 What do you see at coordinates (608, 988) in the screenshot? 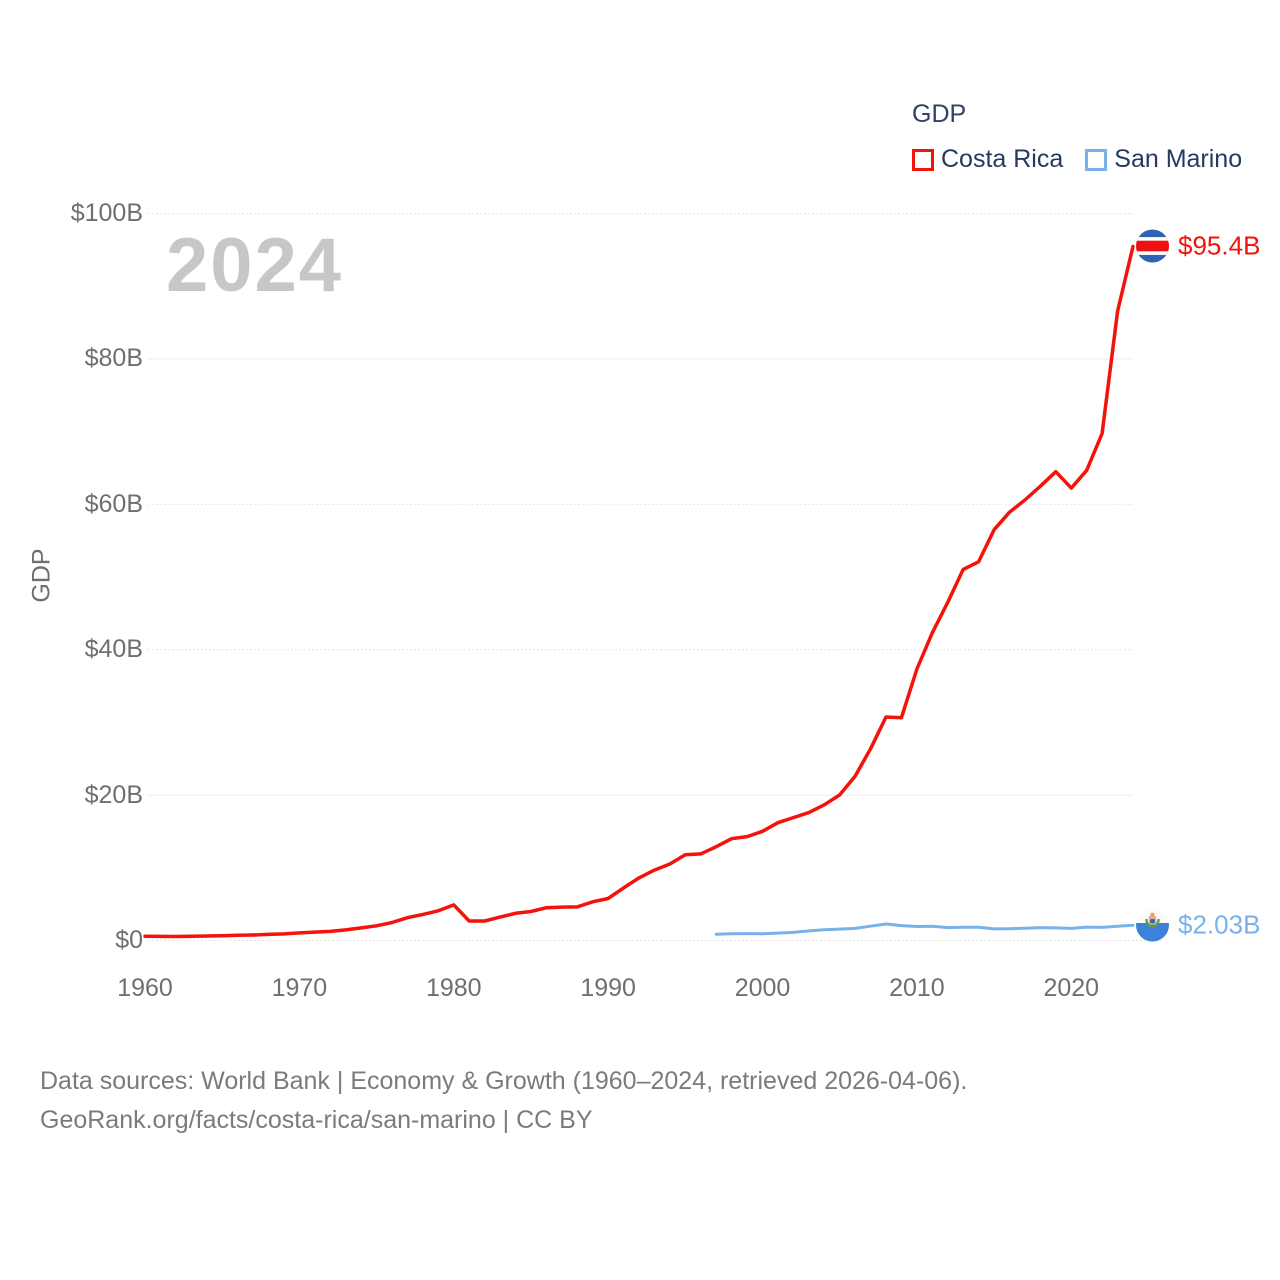
I see `x-tick-label: 1990` at bounding box center [608, 988].